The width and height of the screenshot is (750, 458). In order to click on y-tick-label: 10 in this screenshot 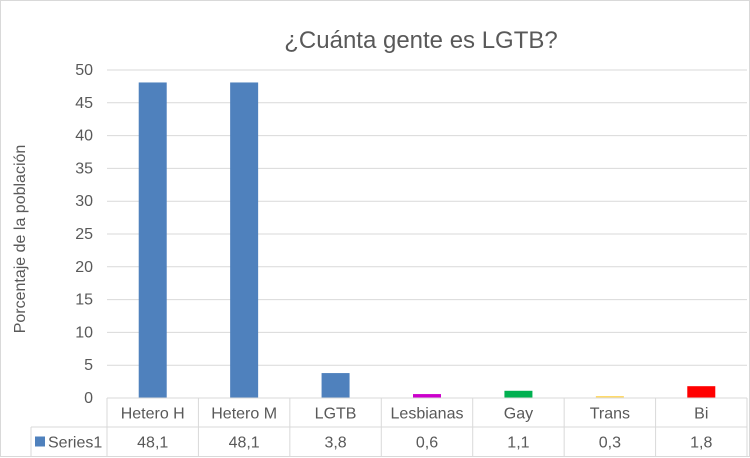, I will do `click(84, 332)`.